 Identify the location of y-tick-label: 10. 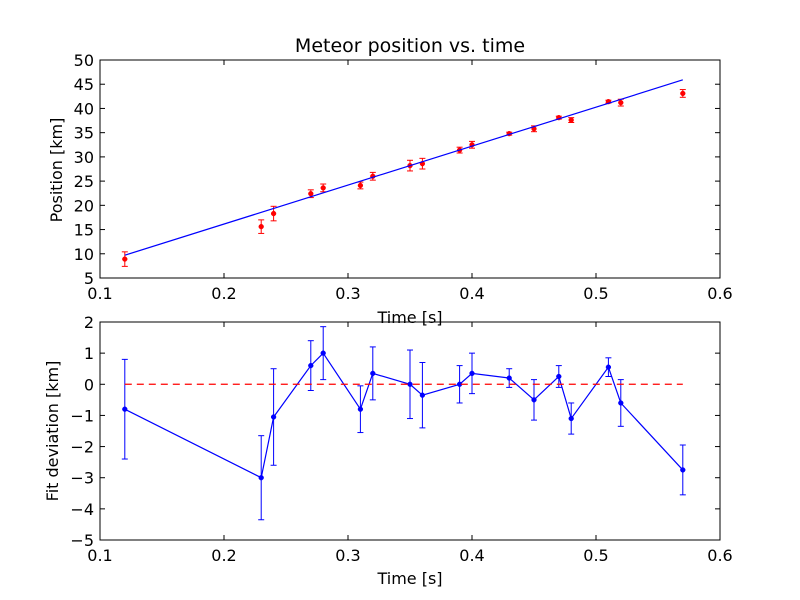
(84, 254).